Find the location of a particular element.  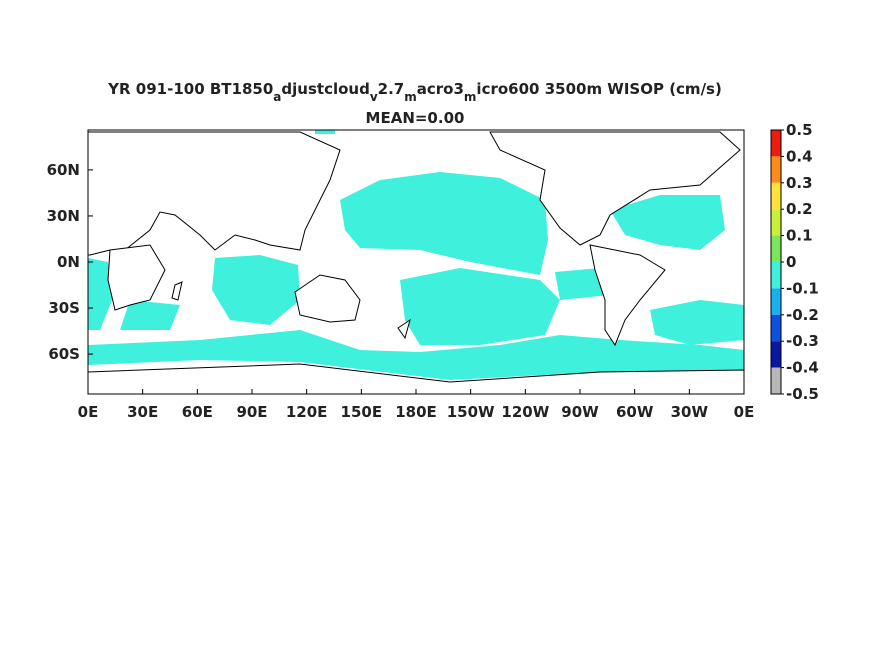

title-part: 2.7 is located at coordinates (391, 89).